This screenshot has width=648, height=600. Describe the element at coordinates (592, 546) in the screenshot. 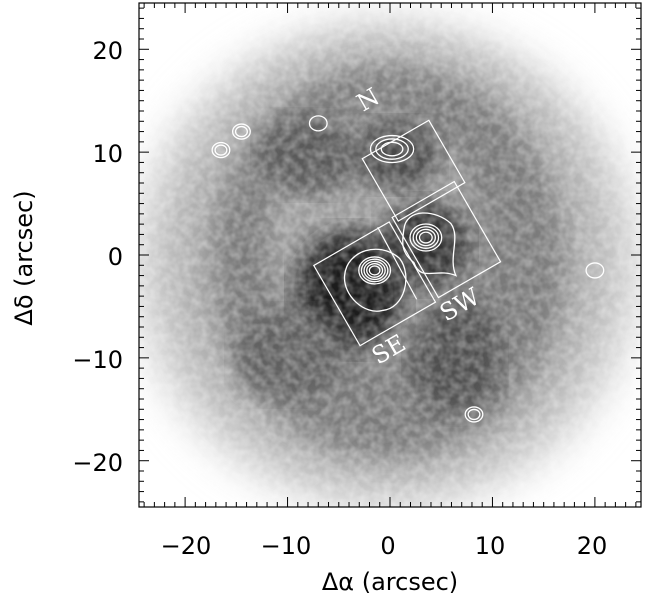

I see `x-tick-label: 20` at that location.